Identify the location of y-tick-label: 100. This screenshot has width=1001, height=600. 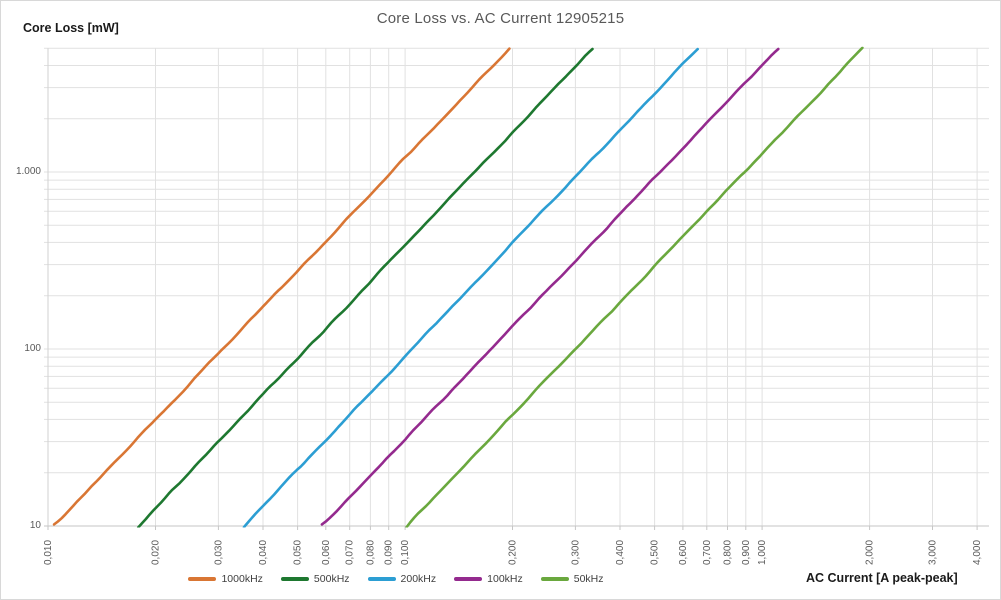
(32, 348).